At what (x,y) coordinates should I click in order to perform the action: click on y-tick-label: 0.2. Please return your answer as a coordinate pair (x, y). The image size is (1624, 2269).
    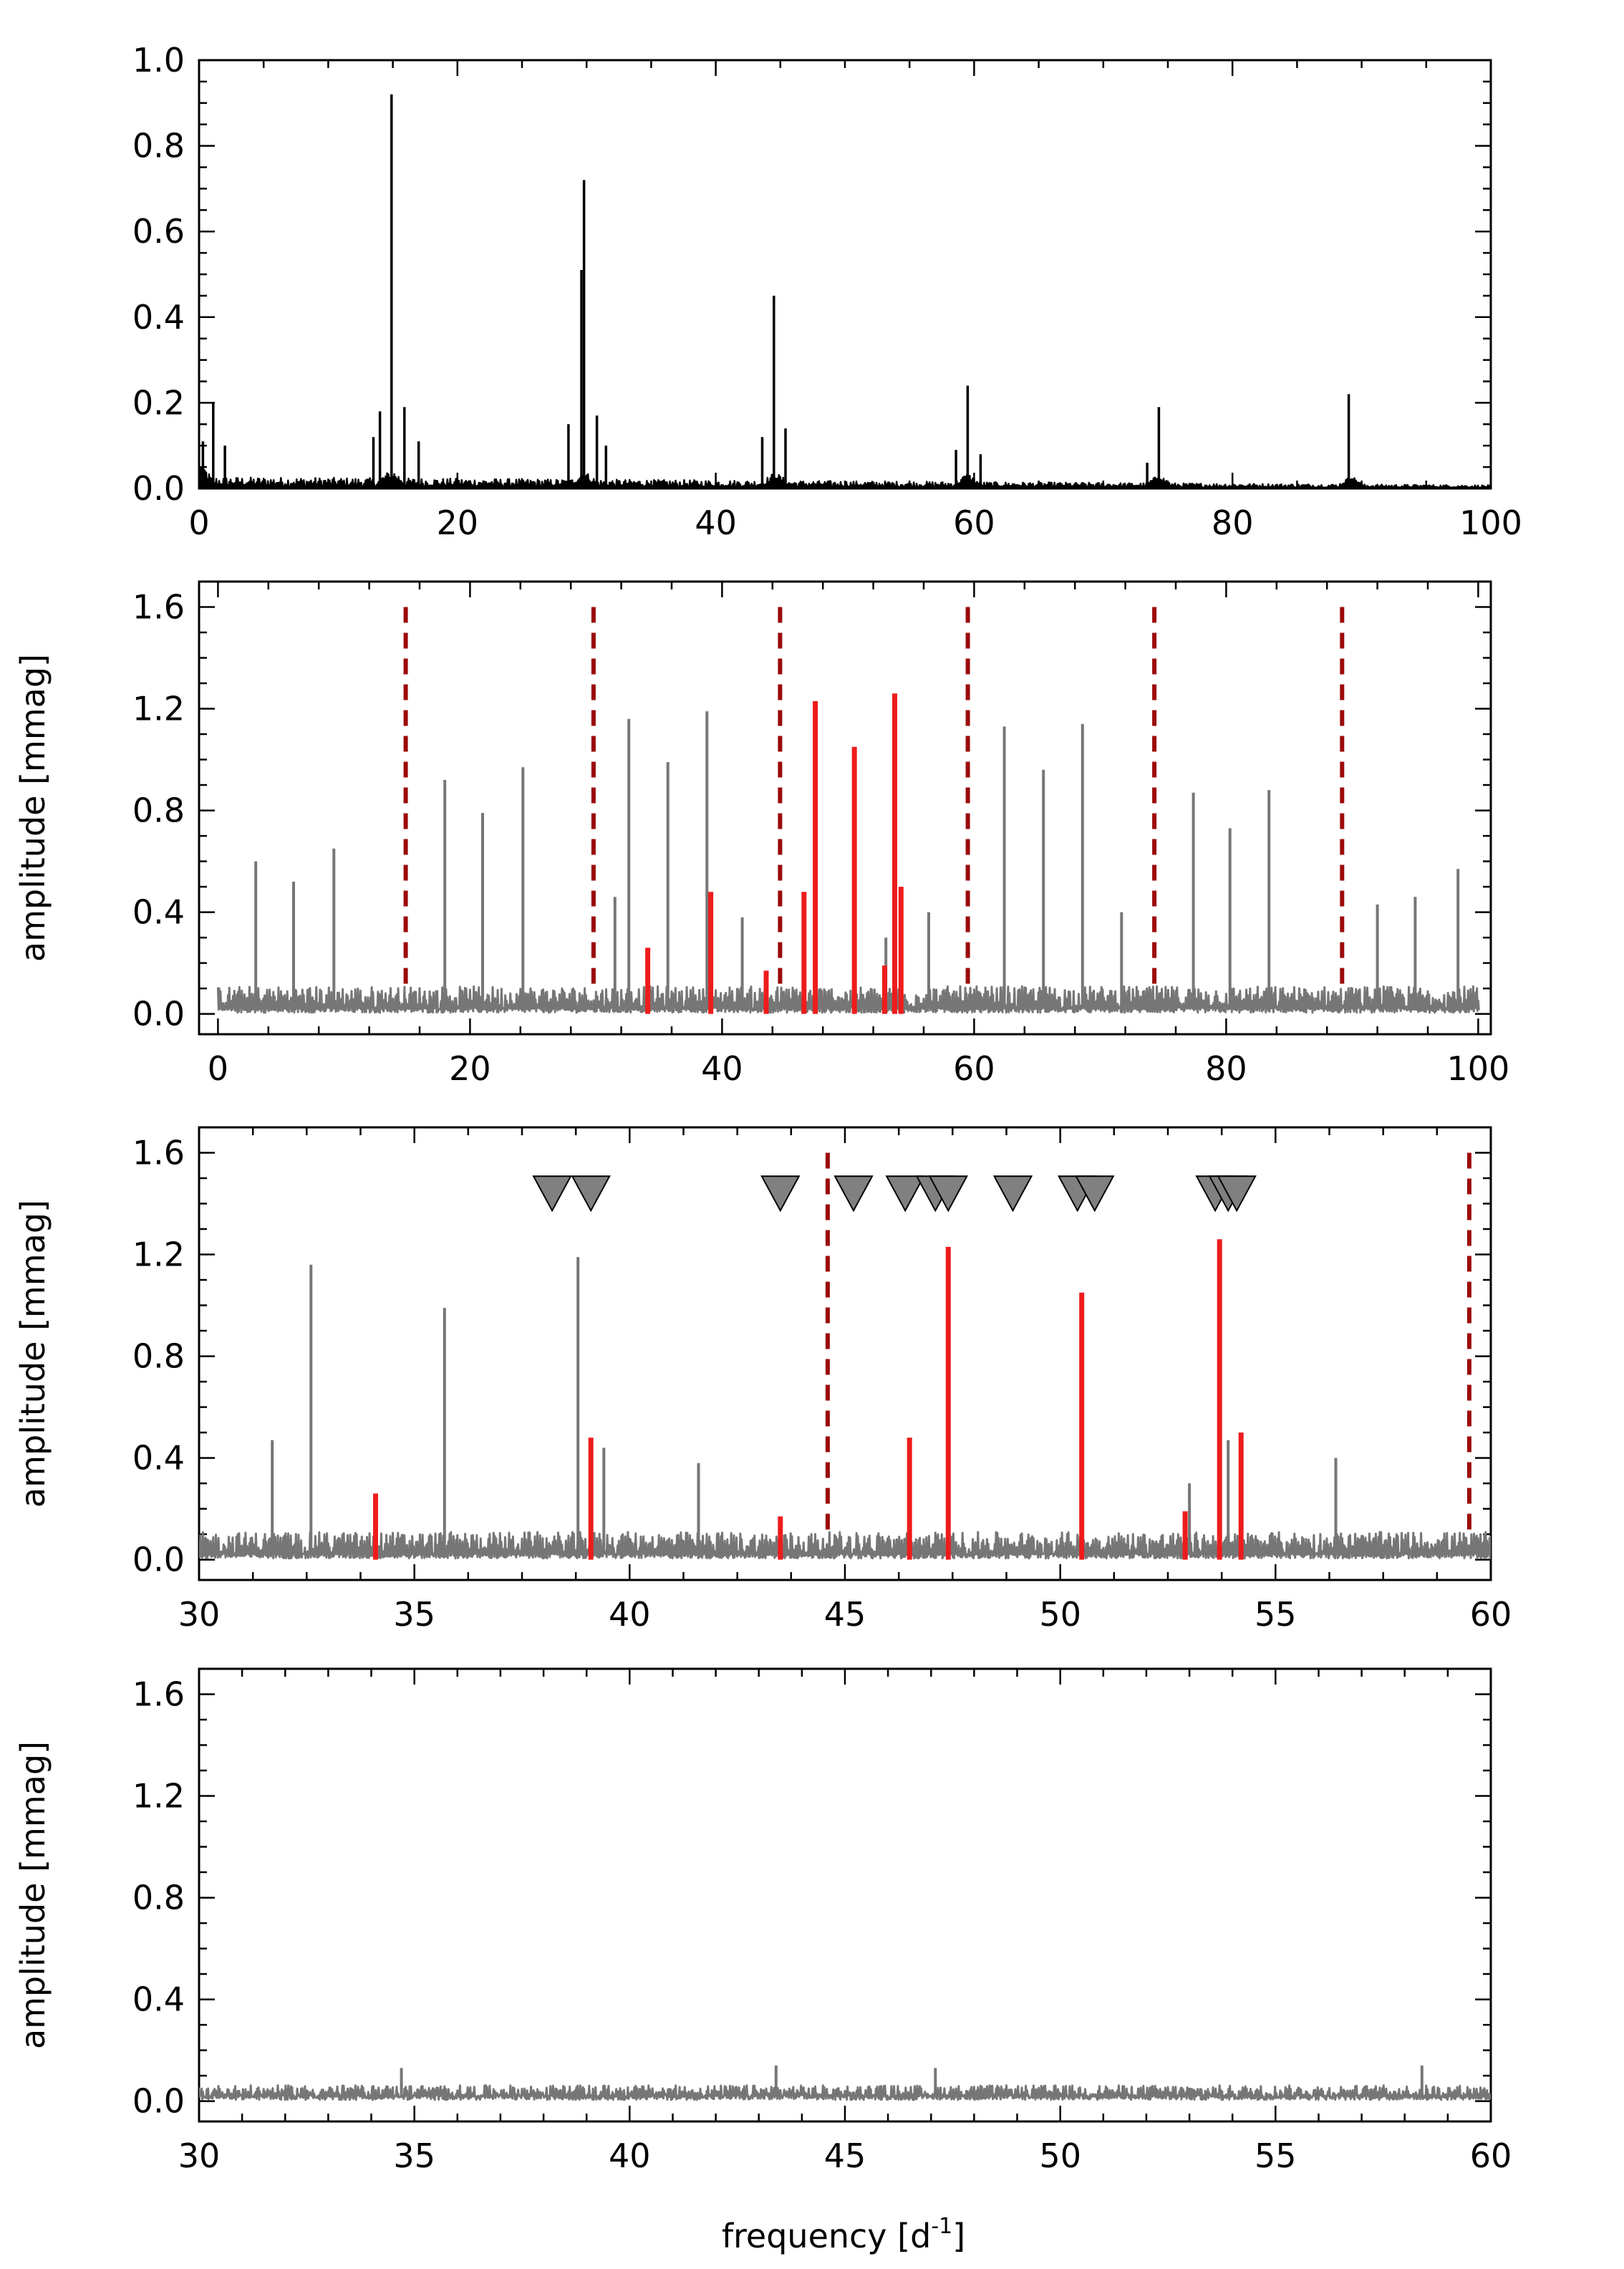
    Looking at the image, I should click on (158, 402).